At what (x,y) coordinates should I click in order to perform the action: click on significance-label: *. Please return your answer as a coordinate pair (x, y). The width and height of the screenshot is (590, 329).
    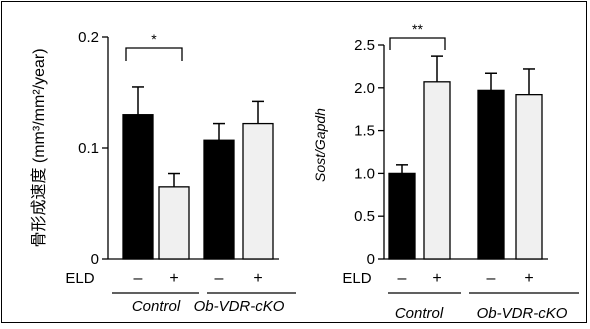
    Looking at the image, I should click on (154, 39).